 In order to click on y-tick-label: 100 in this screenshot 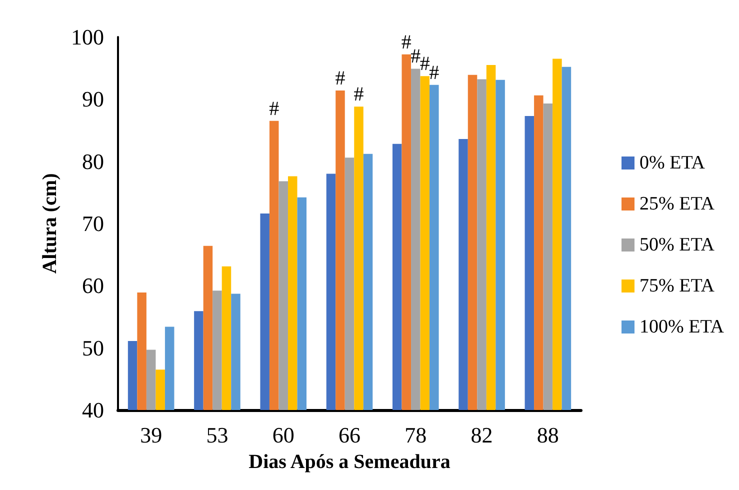, I will do `click(87, 37)`.